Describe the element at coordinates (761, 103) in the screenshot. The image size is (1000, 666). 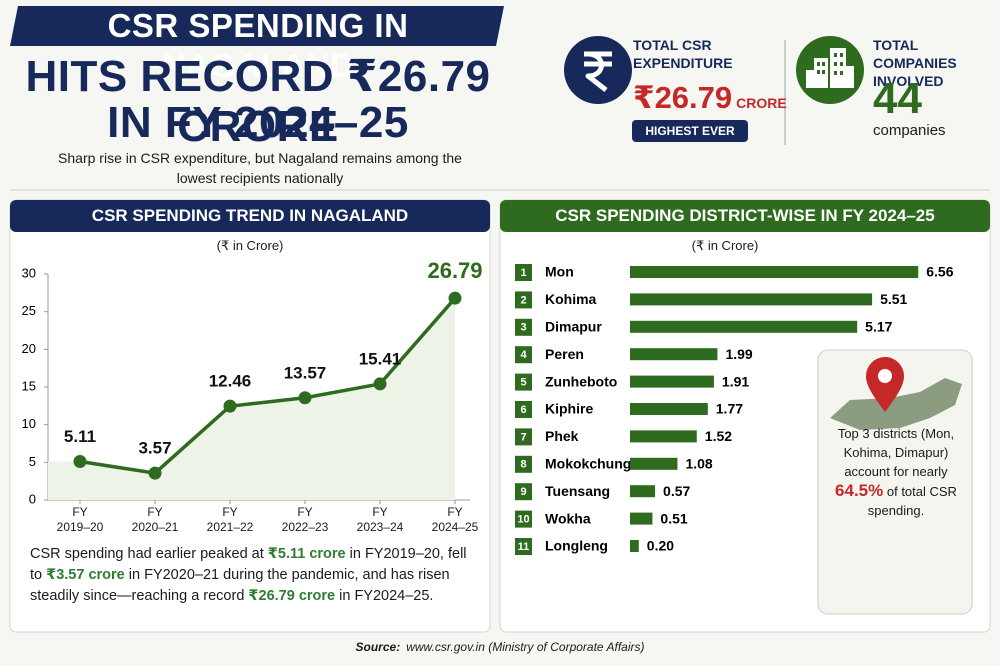
I see `stat-unit: CRORE` at that location.